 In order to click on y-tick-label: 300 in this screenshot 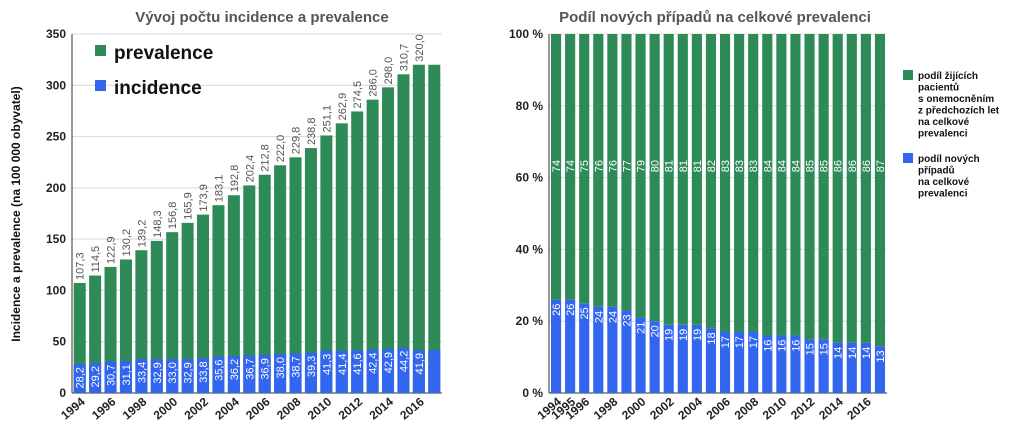, I will do `click(56, 85)`.